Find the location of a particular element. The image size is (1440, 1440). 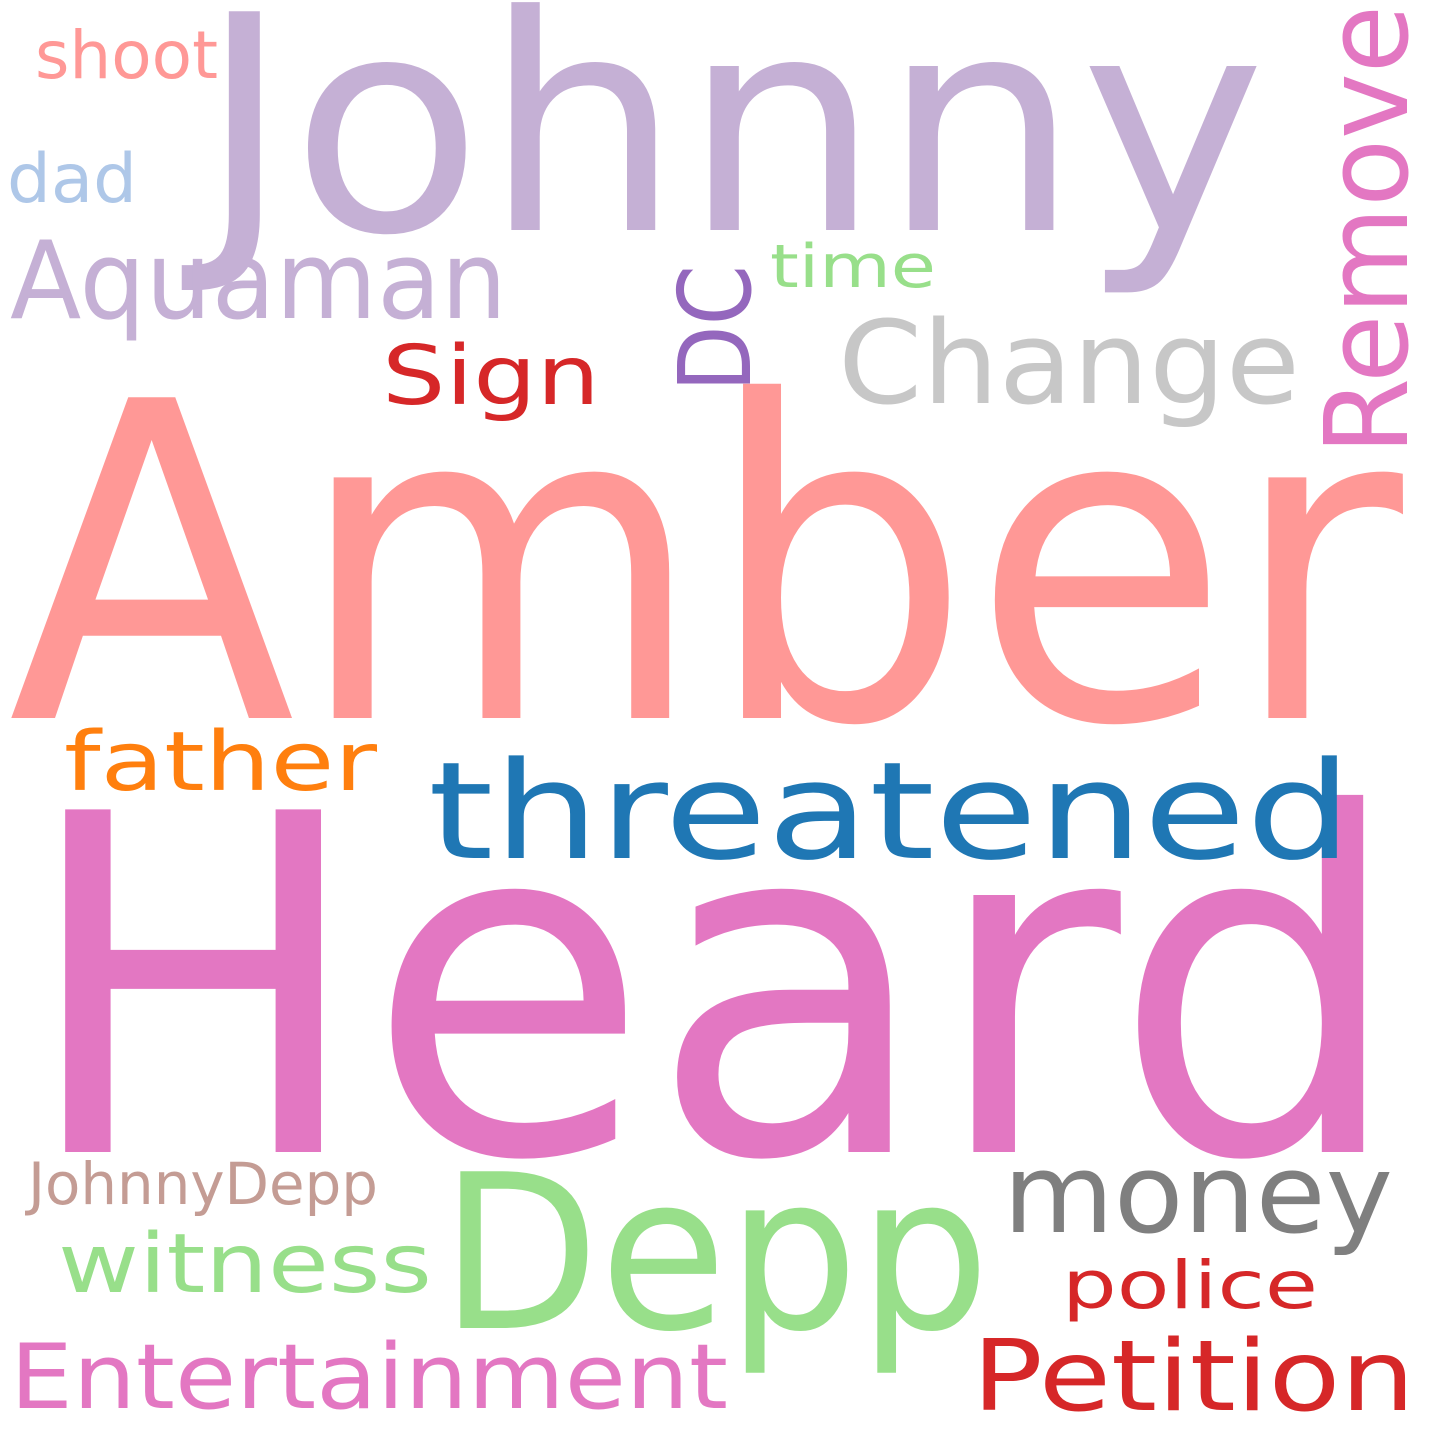

word-remove: Remove is located at coordinates (1368, 230).